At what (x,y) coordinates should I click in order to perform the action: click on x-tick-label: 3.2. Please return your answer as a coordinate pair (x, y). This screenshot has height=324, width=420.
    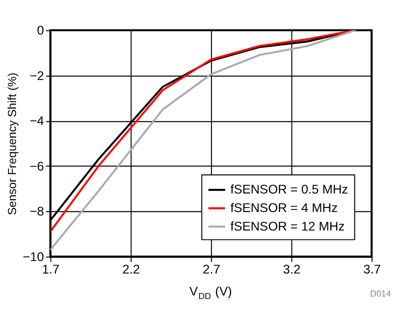
    Looking at the image, I should click on (292, 269).